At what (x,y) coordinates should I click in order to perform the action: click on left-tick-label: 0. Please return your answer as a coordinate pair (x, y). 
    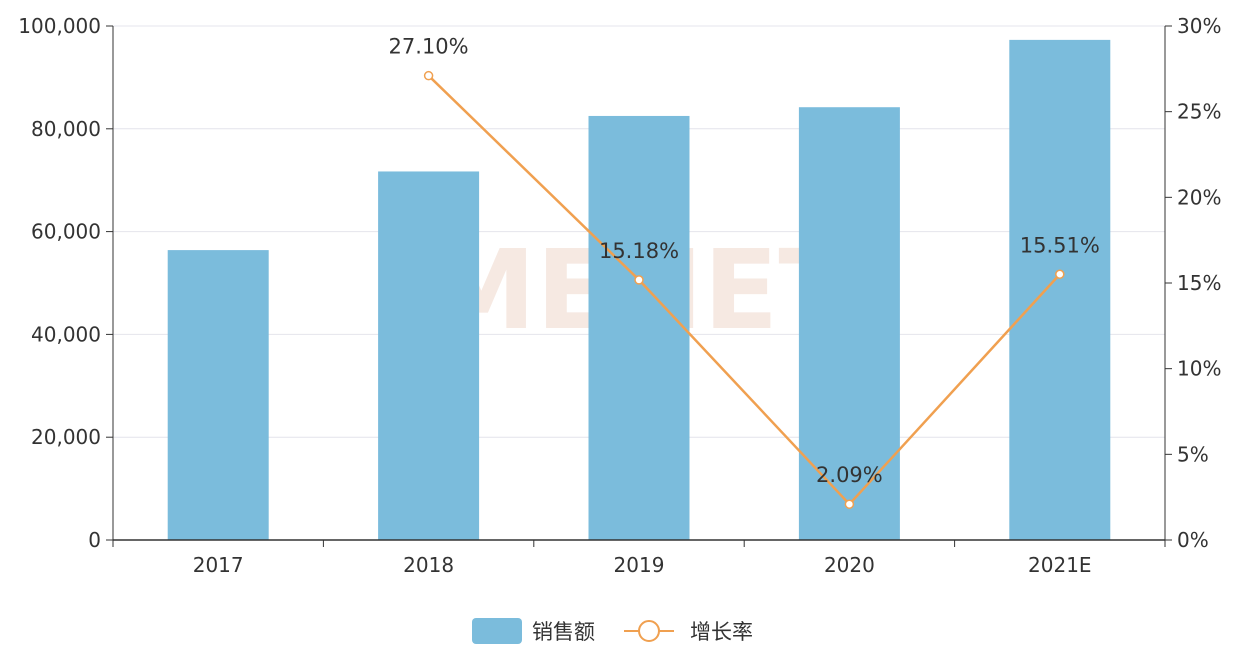
    Looking at the image, I should click on (94, 540).